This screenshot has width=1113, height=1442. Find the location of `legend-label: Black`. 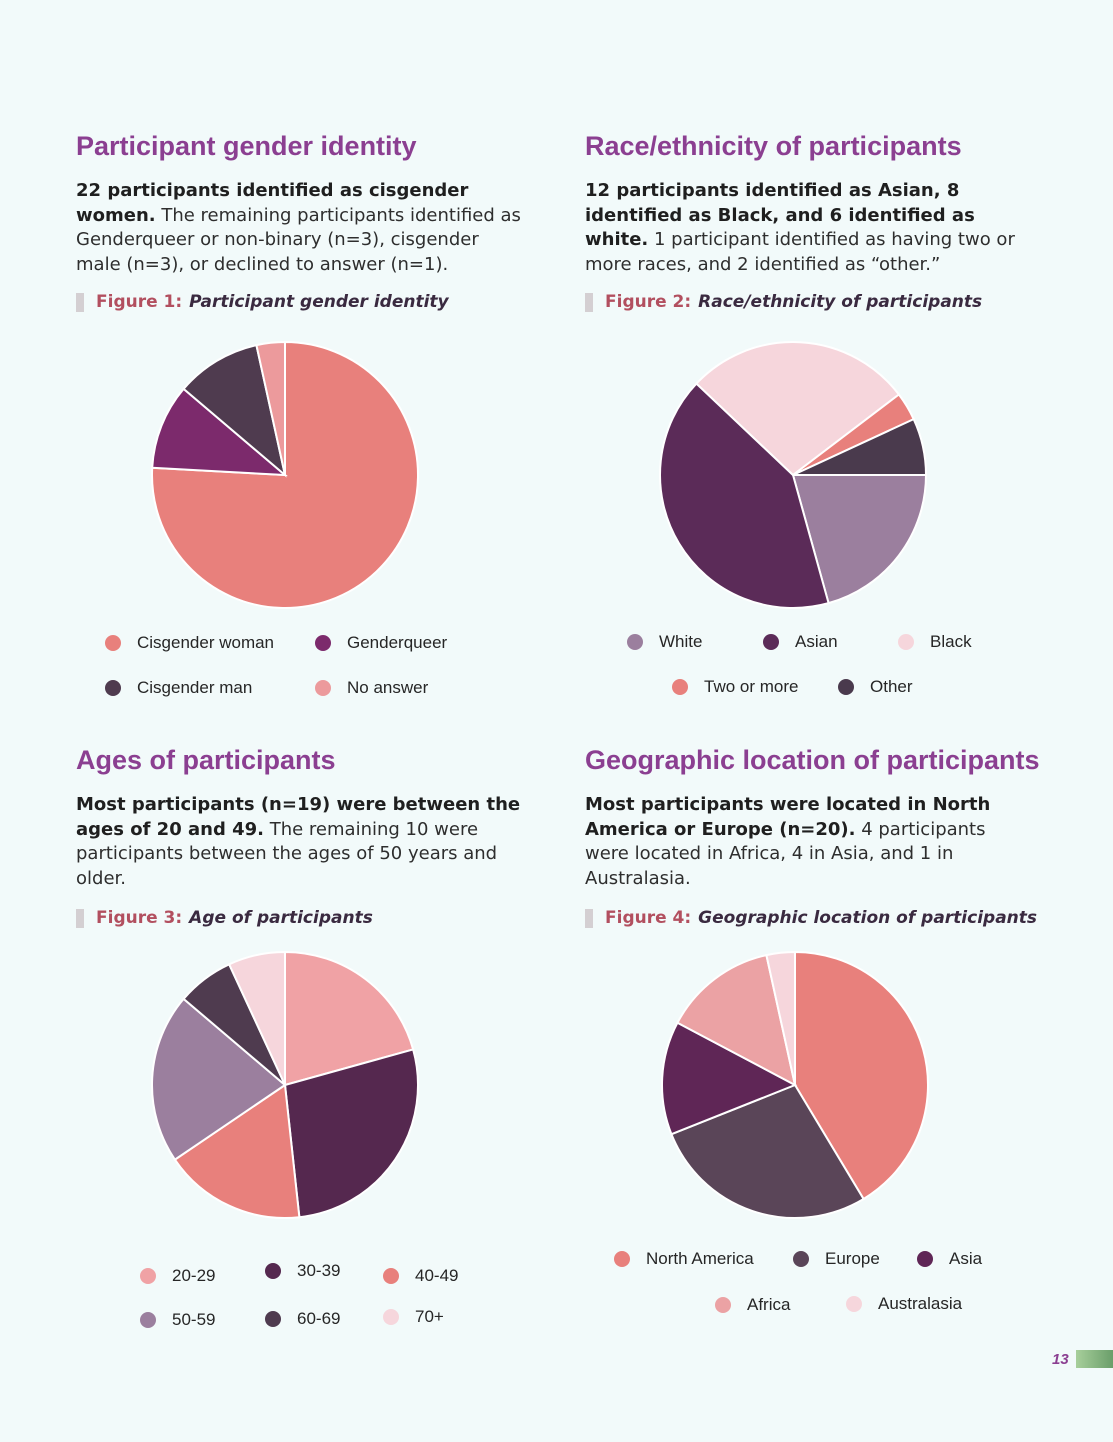

legend-label: Black is located at coordinates (951, 641).